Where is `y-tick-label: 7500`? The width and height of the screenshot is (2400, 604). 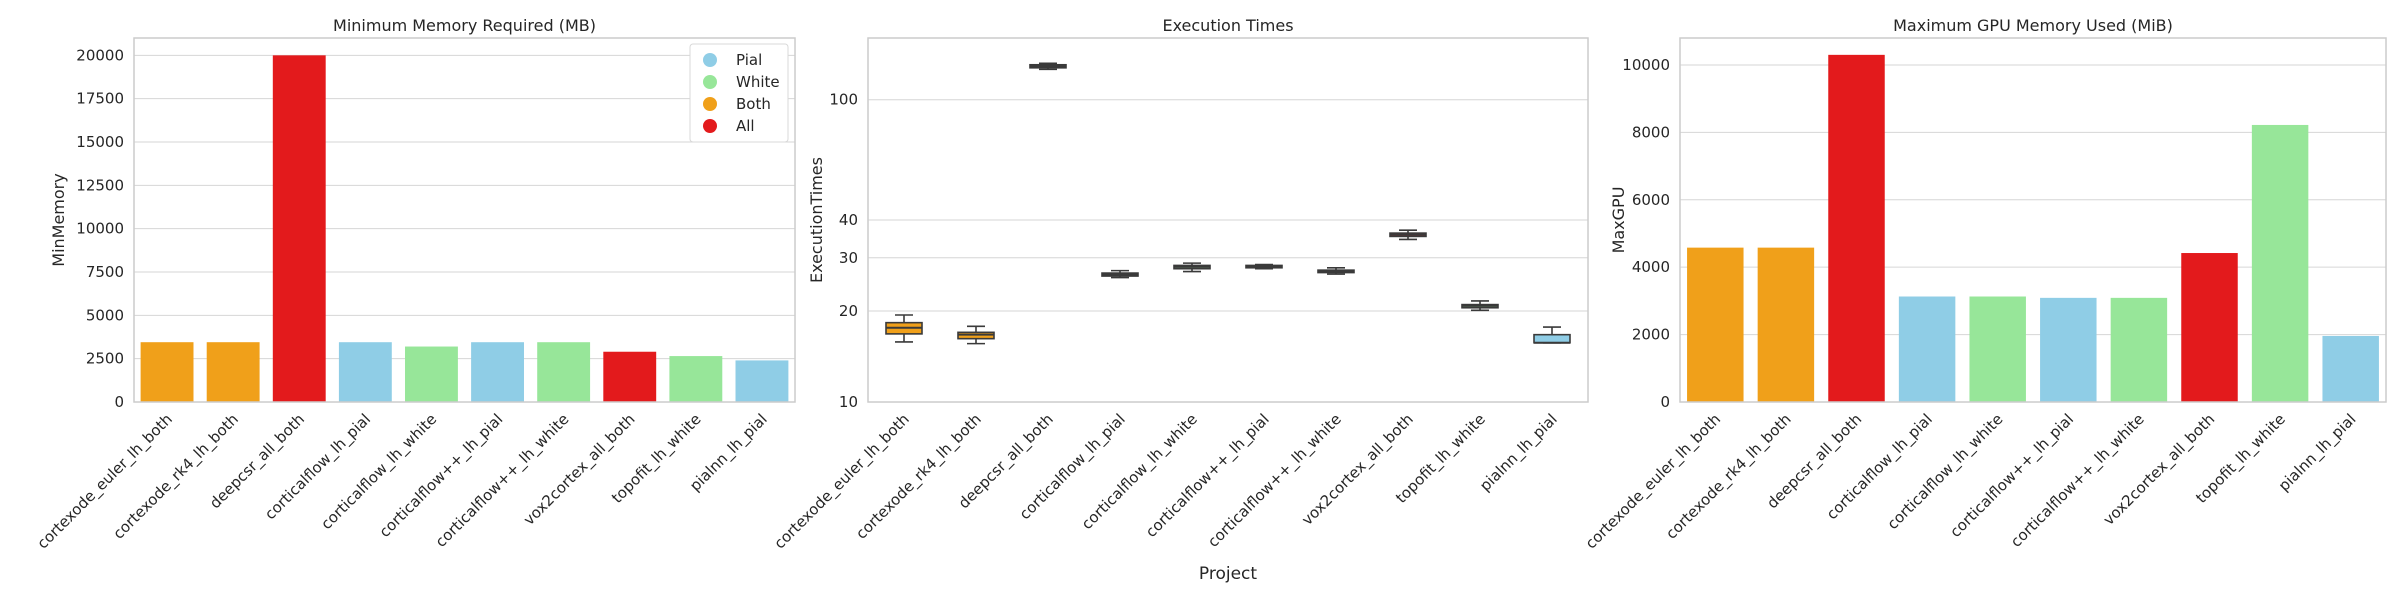
y-tick-label: 7500 is located at coordinates (105, 272).